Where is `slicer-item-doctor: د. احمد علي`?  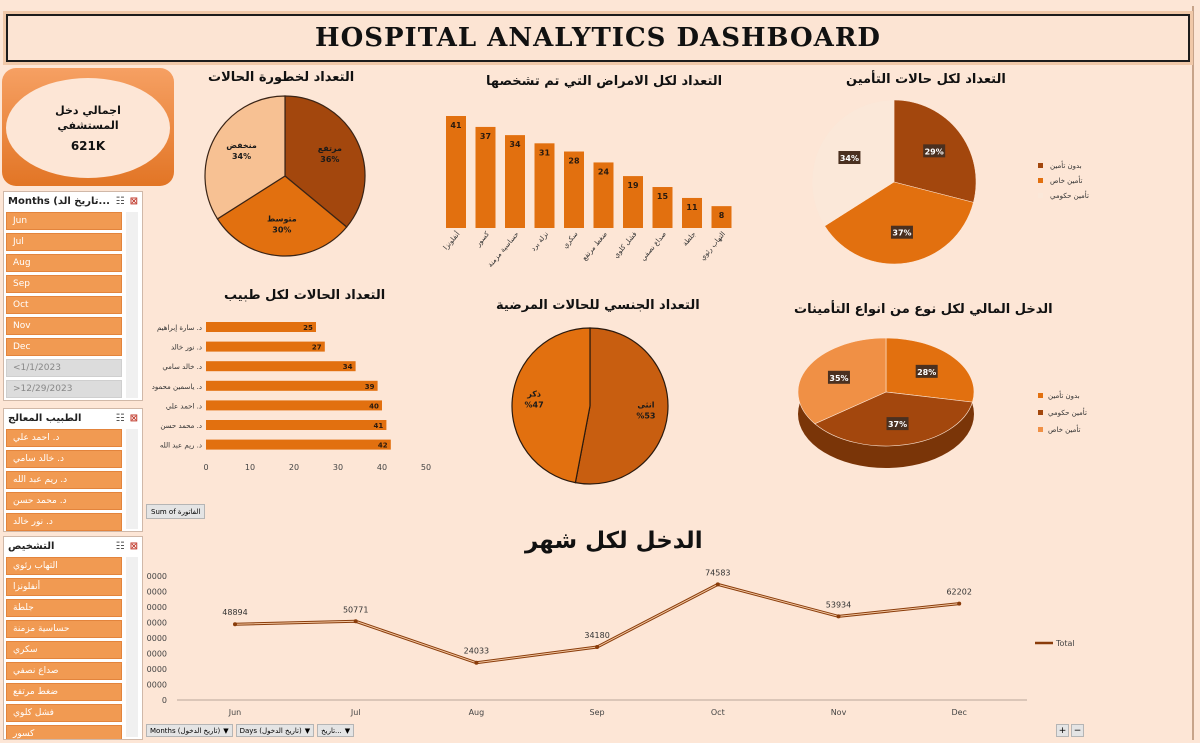 slicer-item-doctor: د. احمد علي is located at coordinates (64, 438).